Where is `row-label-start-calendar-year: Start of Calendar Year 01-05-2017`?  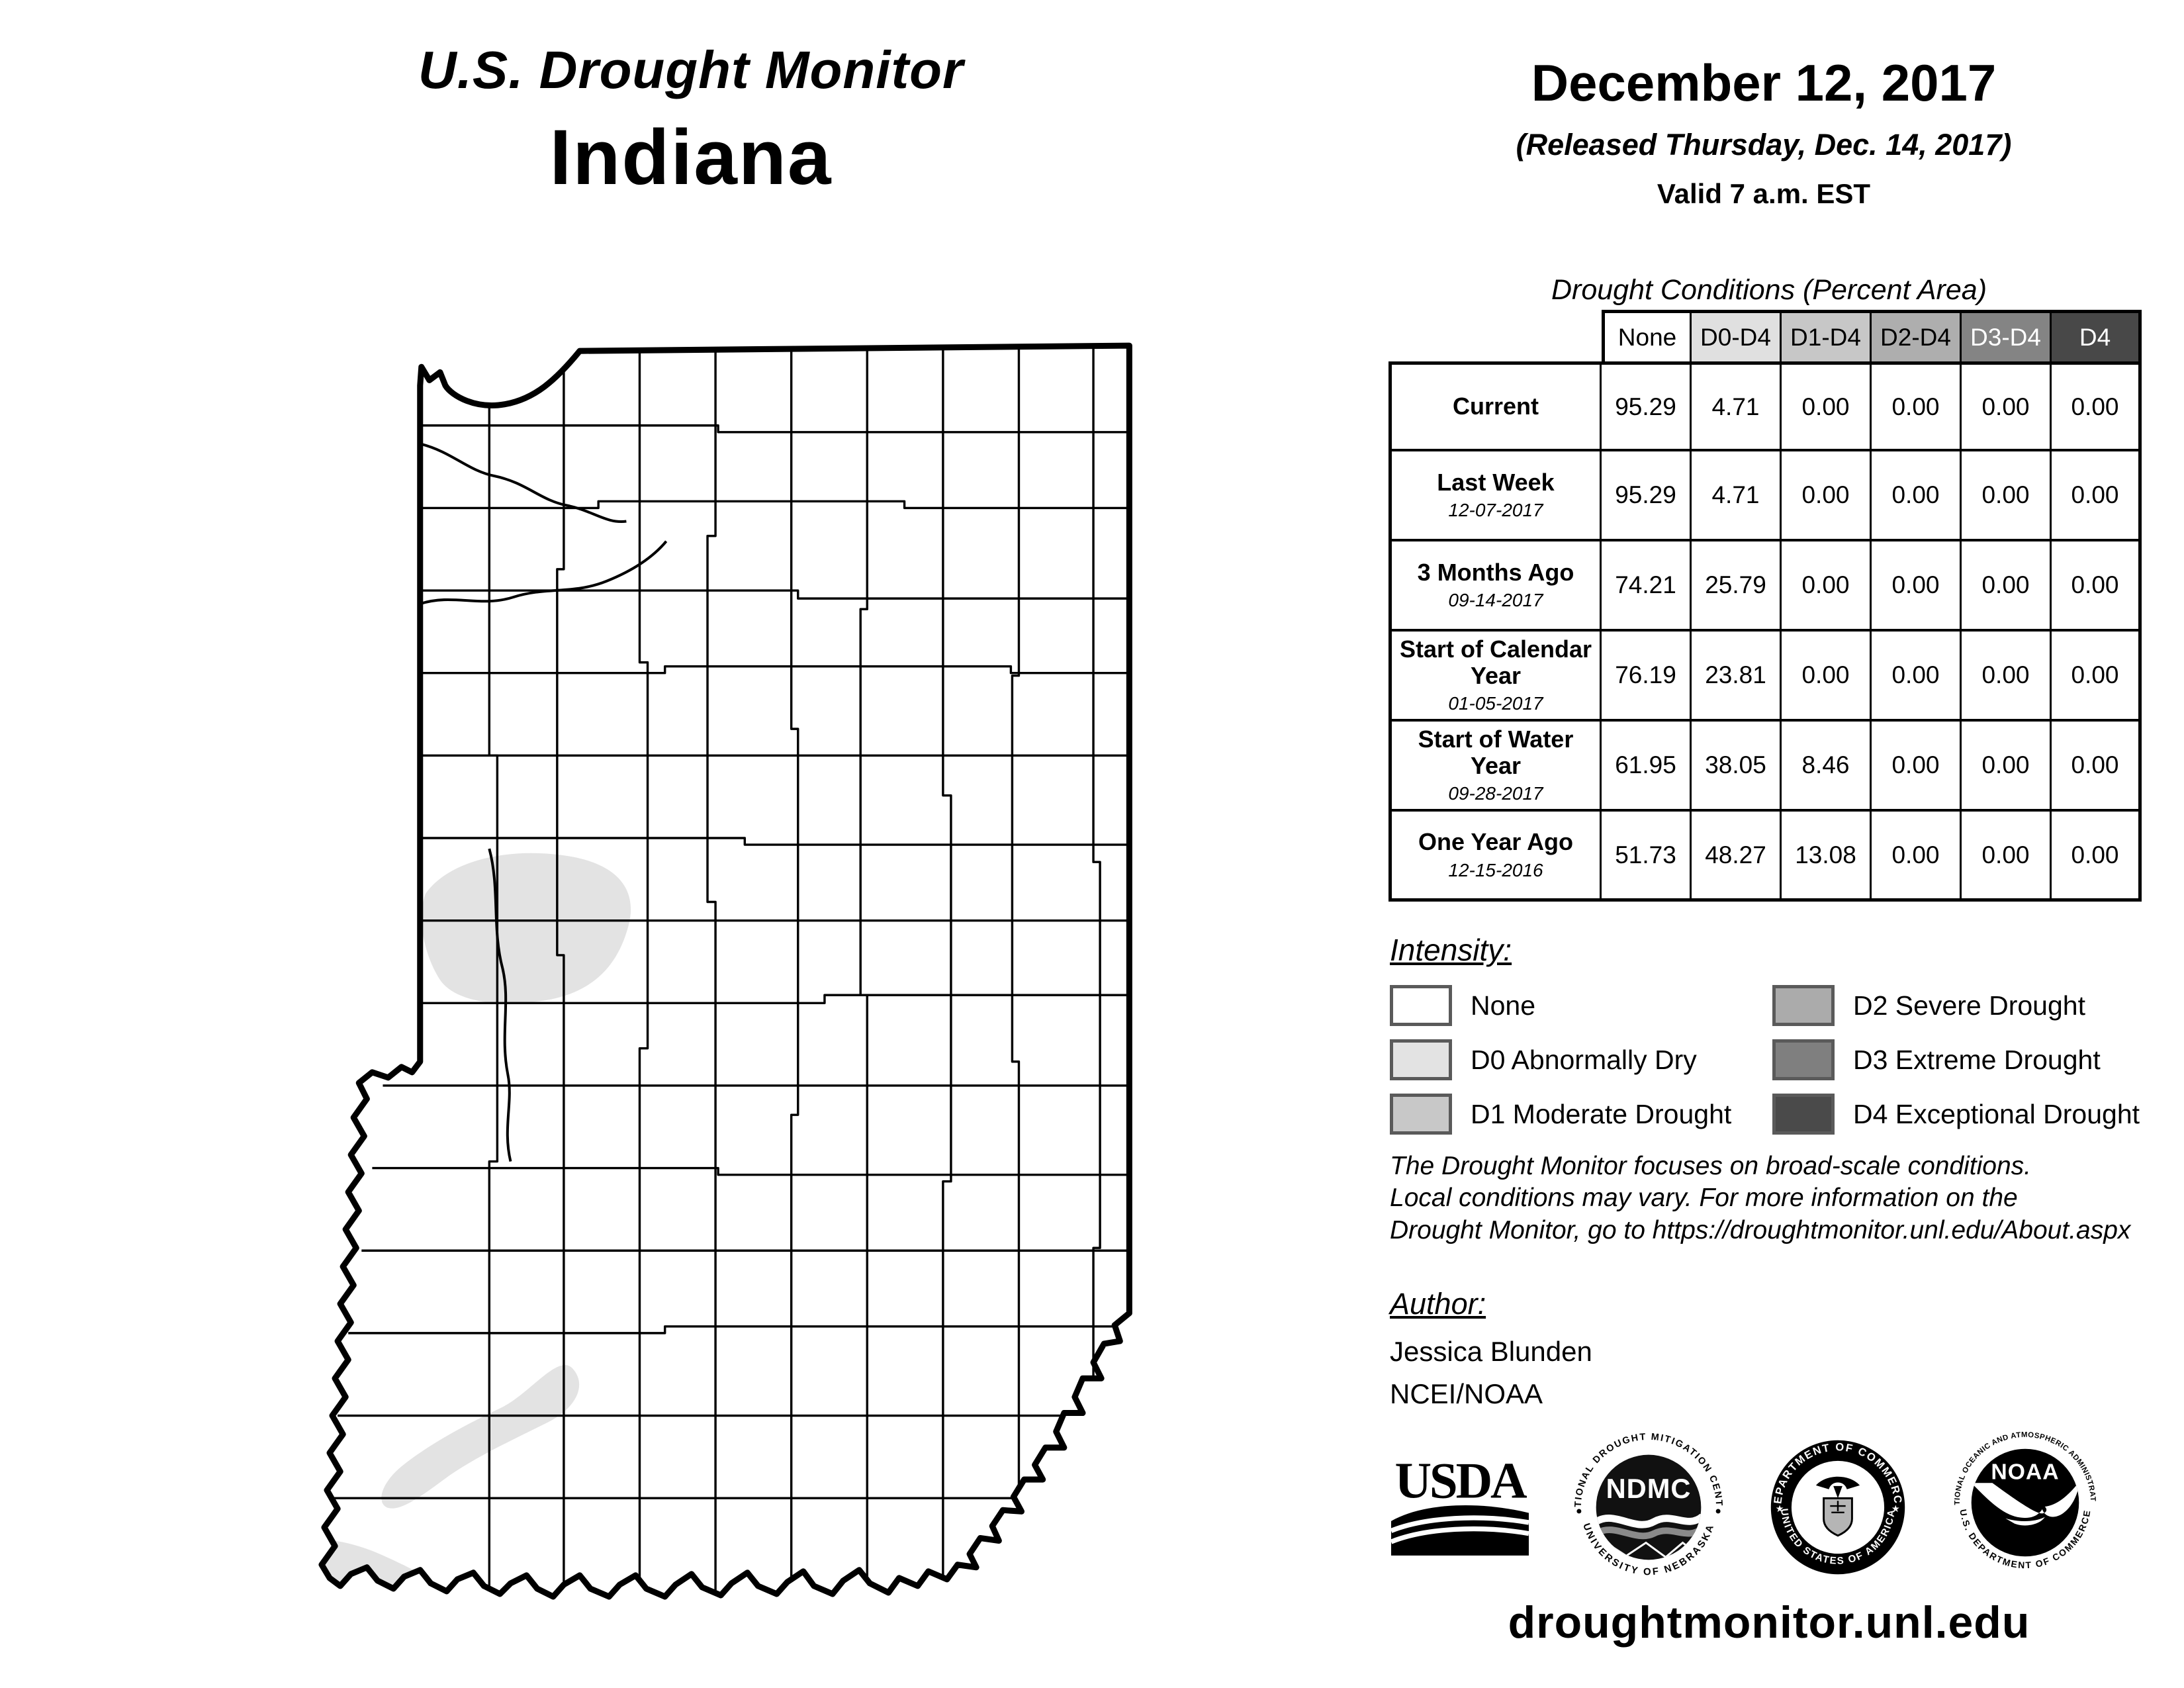 row-label-start-calendar-year: Start of Calendar Year 01-05-2017 is located at coordinates (1495, 677).